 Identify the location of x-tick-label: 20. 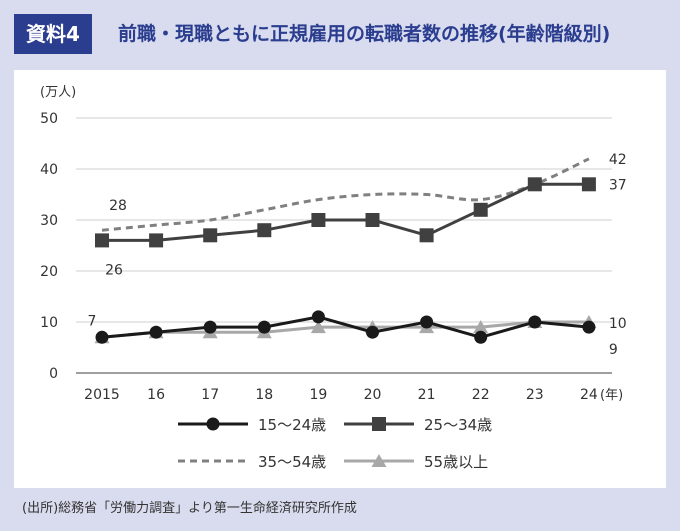
(373, 395).